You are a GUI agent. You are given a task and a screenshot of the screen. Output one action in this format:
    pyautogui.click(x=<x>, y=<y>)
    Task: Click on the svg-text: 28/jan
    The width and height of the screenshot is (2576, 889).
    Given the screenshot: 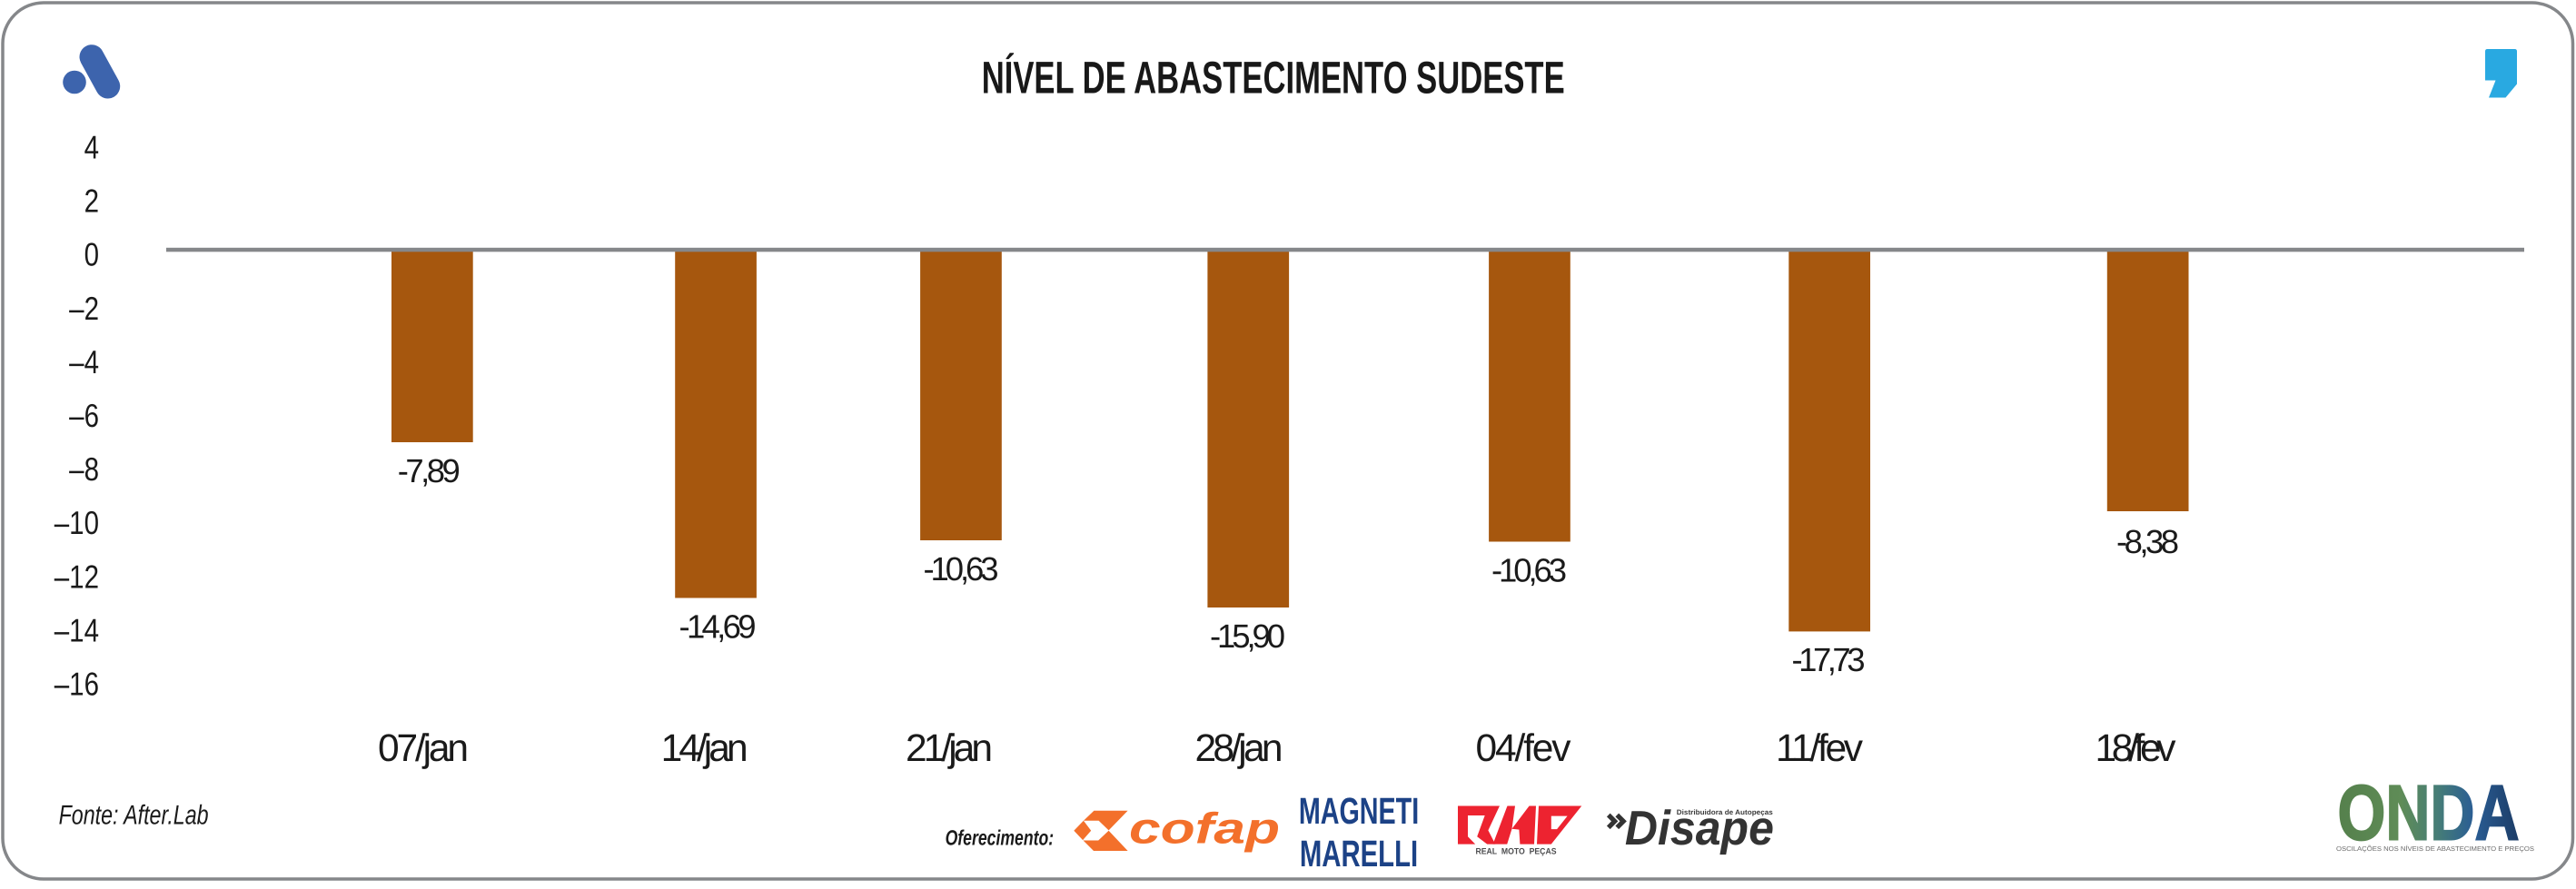 What is the action you would take?
    pyautogui.click(x=1239, y=749)
    